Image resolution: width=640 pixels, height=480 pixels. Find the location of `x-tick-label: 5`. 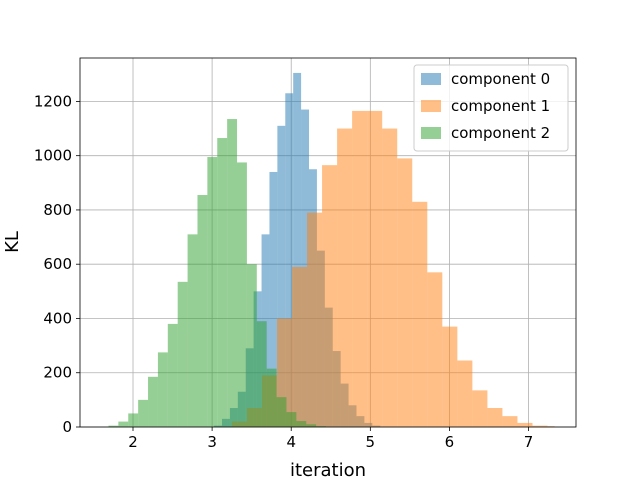

x-tick-label: 5 is located at coordinates (371, 442).